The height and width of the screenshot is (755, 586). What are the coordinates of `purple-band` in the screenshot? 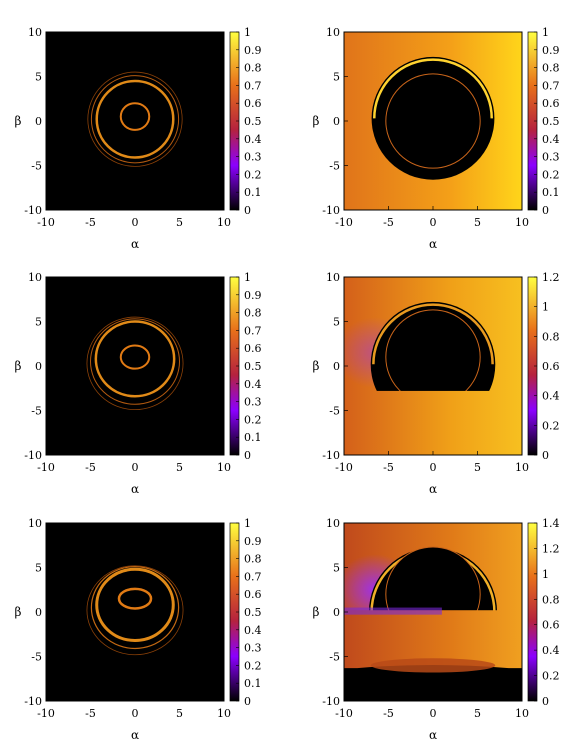 It's located at (393, 611).